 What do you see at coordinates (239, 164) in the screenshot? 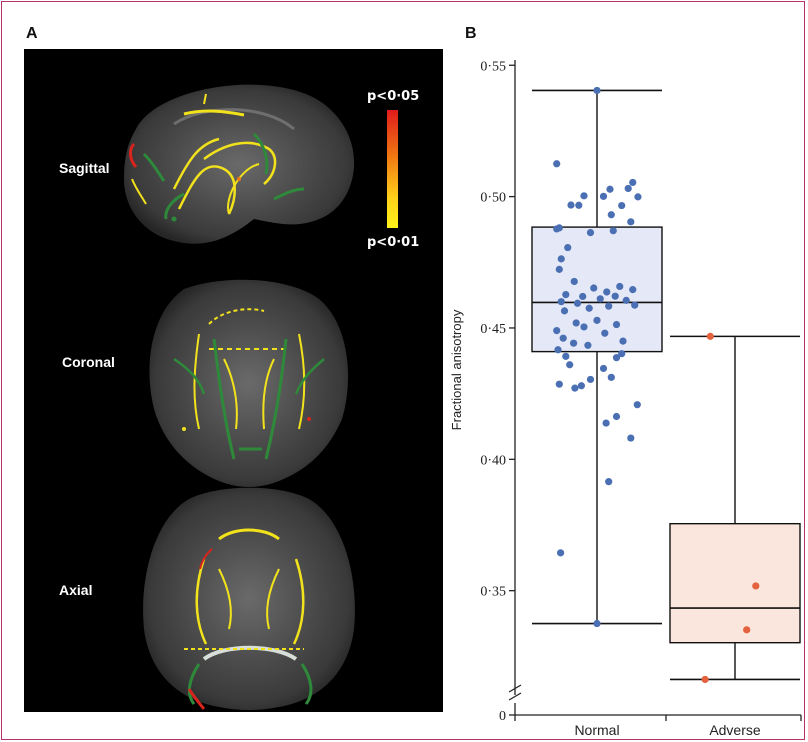
I see `sagittal-slice` at bounding box center [239, 164].